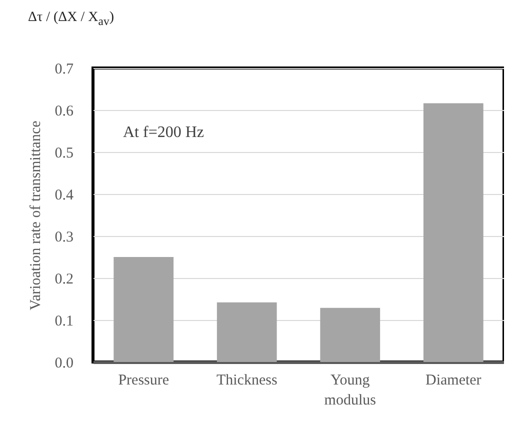  I want to click on x-tick-label: Young modulus, so click(350, 390).